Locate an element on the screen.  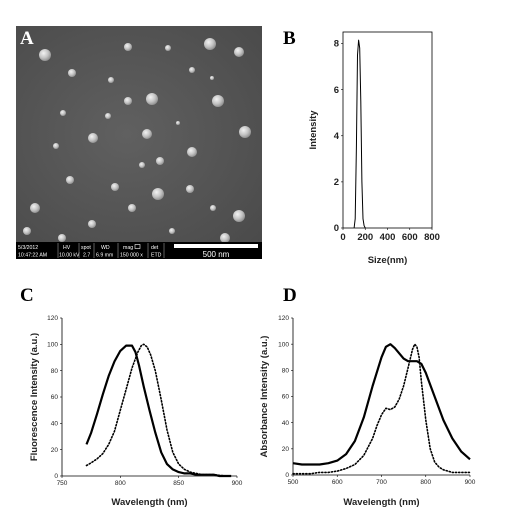
x-tick-label: 750 is located at coordinates (62, 483).